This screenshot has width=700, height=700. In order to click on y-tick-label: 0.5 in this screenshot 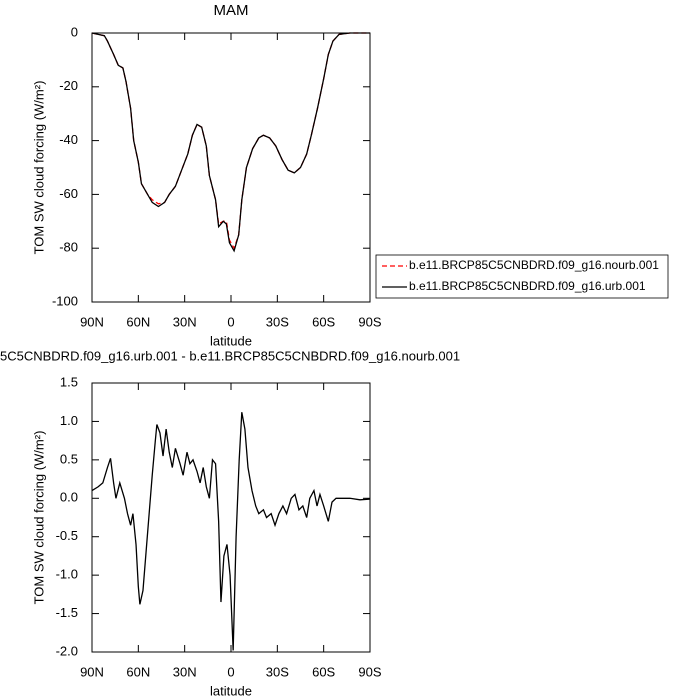, I will do `click(69, 458)`.